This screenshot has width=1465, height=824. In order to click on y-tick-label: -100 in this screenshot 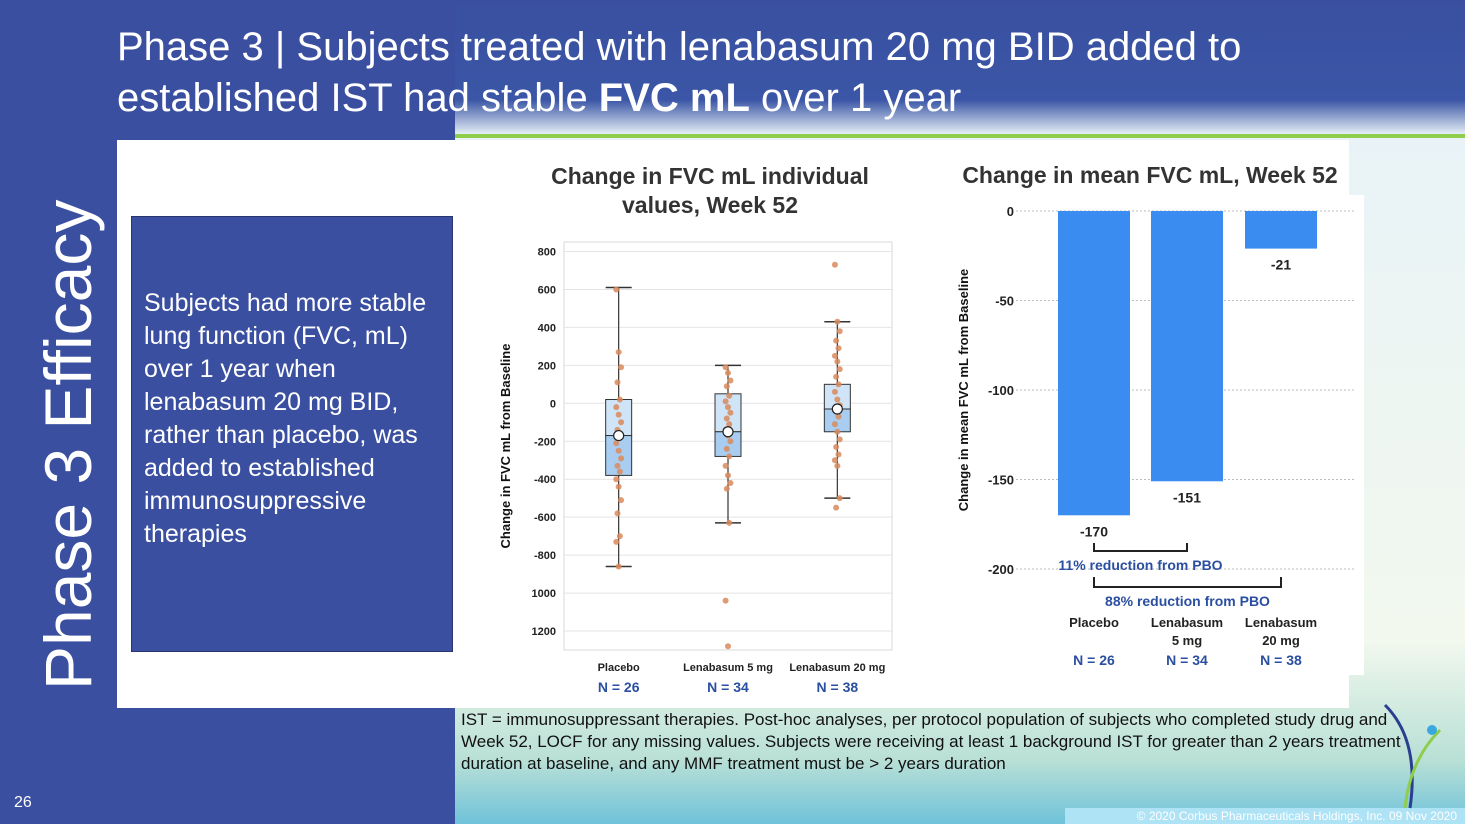, I will do `click(1001, 390)`.